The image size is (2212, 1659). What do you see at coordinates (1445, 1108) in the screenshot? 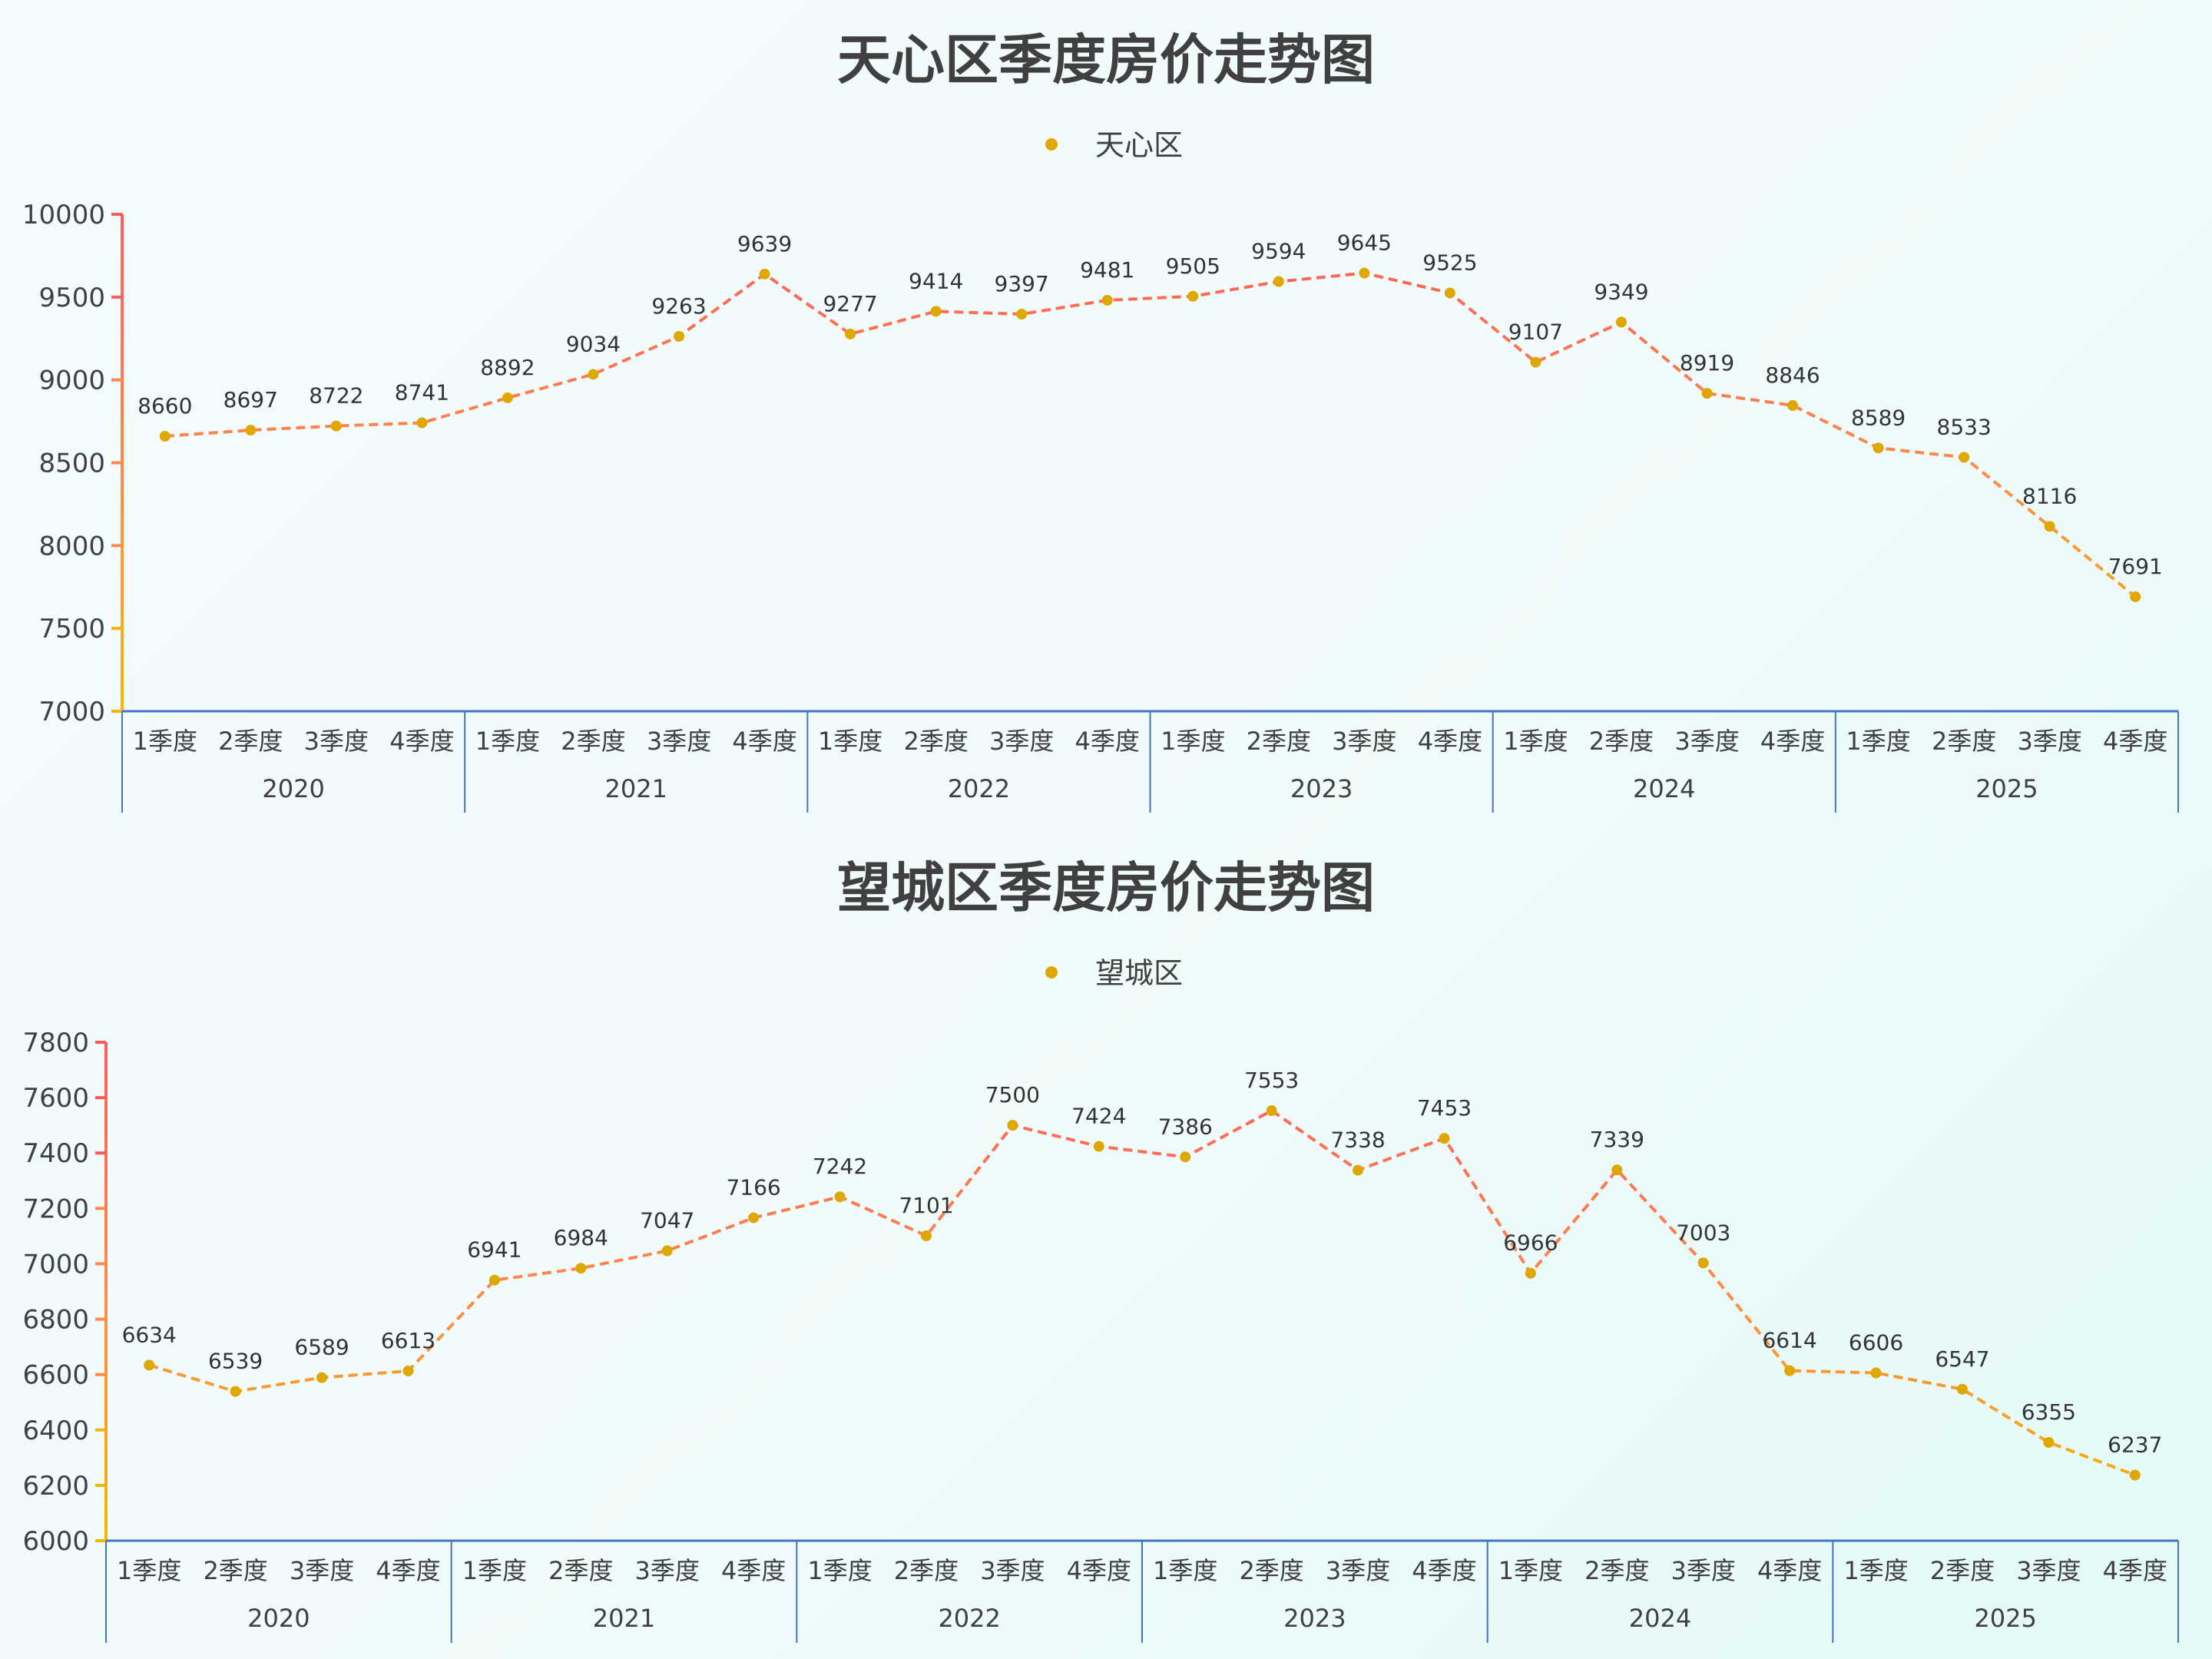
I see `data-label: 7453` at bounding box center [1445, 1108].